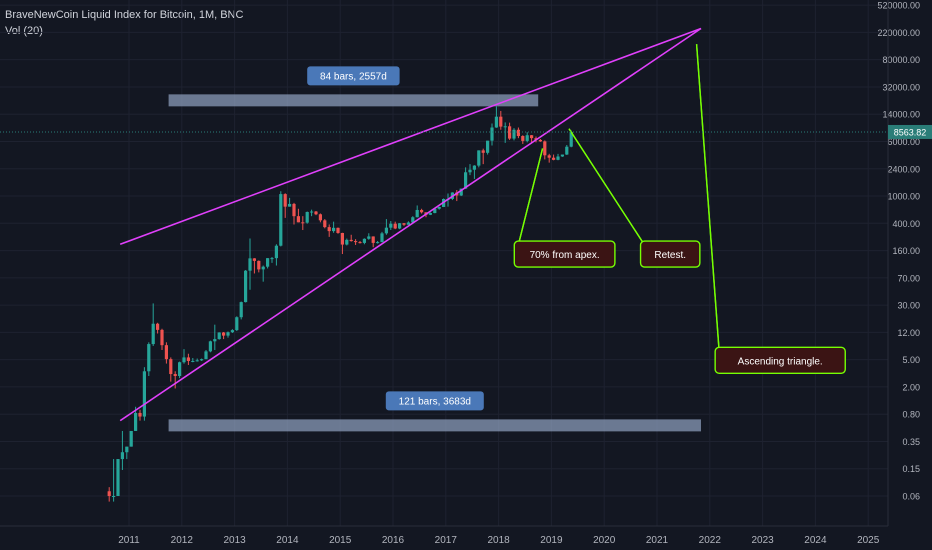  I want to click on volume-indicator-label: Vol (20), so click(24, 31).